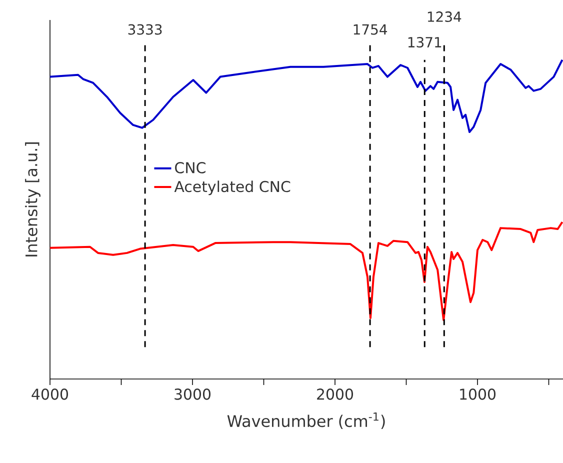  What do you see at coordinates (192, 394) in the screenshot?
I see `x-tick-label: 3000` at bounding box center [192, 394].